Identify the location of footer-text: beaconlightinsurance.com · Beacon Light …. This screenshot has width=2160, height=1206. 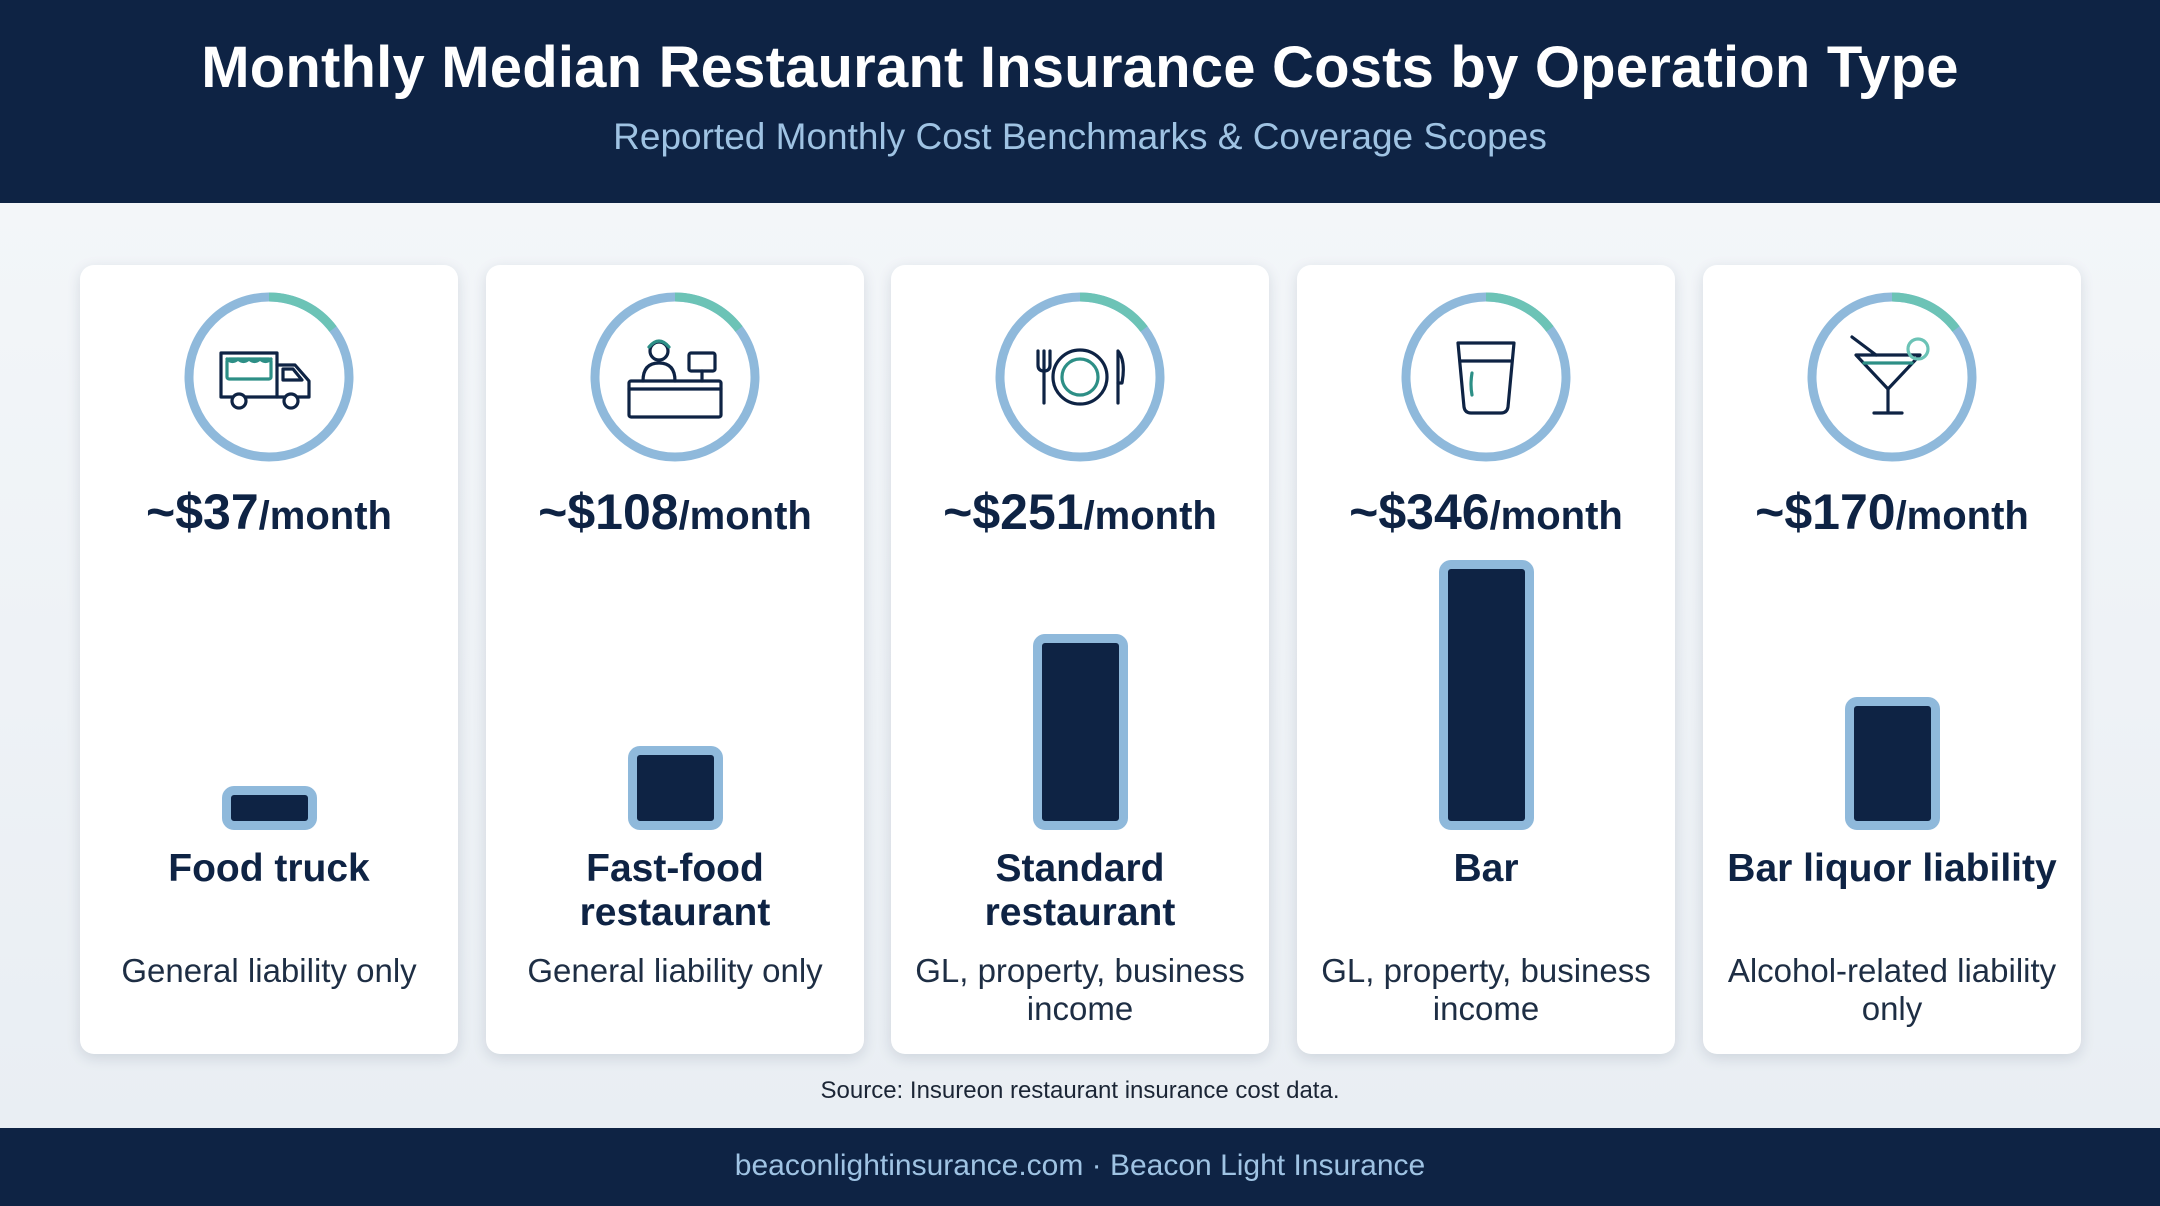
(1080, 1165).